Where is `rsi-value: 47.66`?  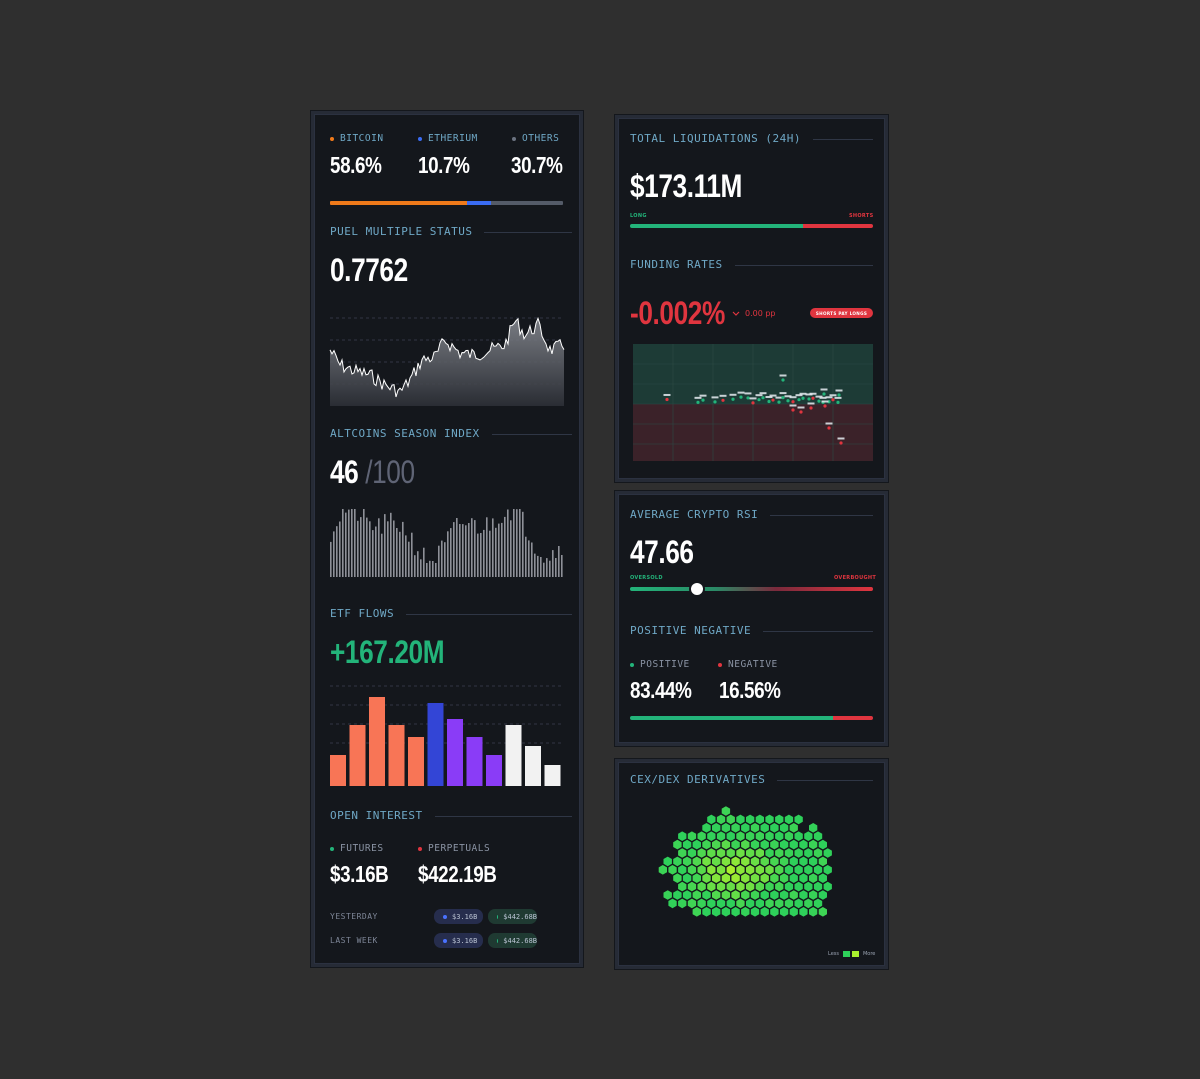
rsi-value: 47.66 is located at coordinates (662, 552).